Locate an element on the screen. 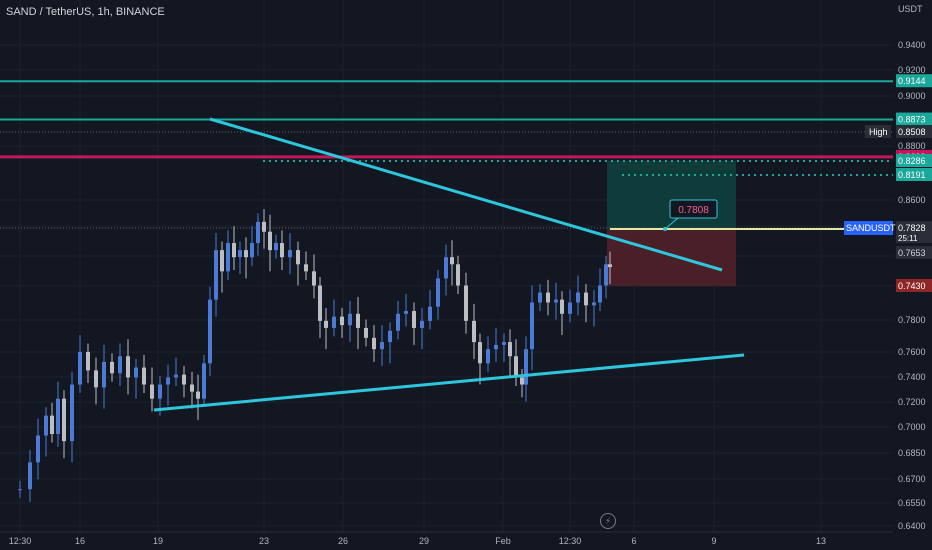  target-tag-0-bg is located at coordinates (914, 160).